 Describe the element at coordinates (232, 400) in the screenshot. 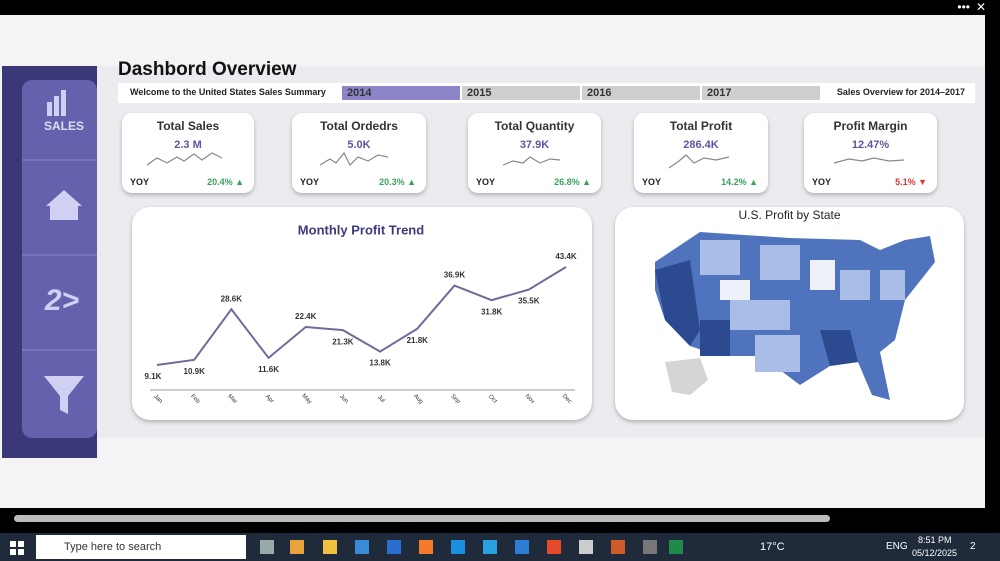

I see `x-tick-label: Mar` at that location.